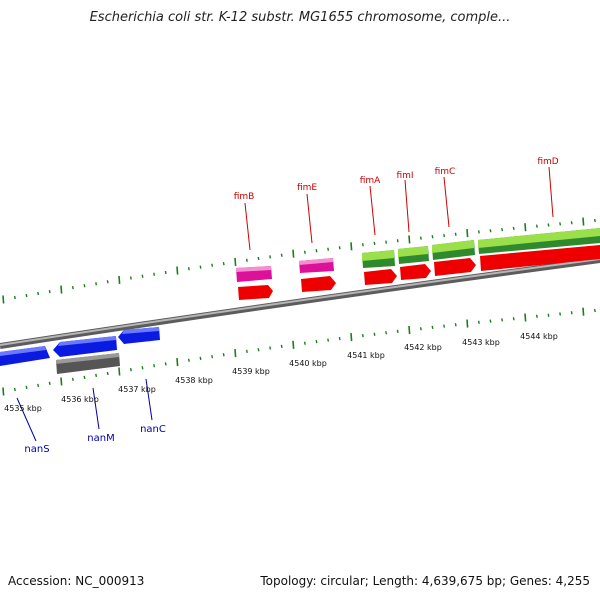 This screenshot has width=600, height=605. Describe the element at coordinates (244, 197) in the screenshot. I see `gene-label-fimB: fimB` at that location.